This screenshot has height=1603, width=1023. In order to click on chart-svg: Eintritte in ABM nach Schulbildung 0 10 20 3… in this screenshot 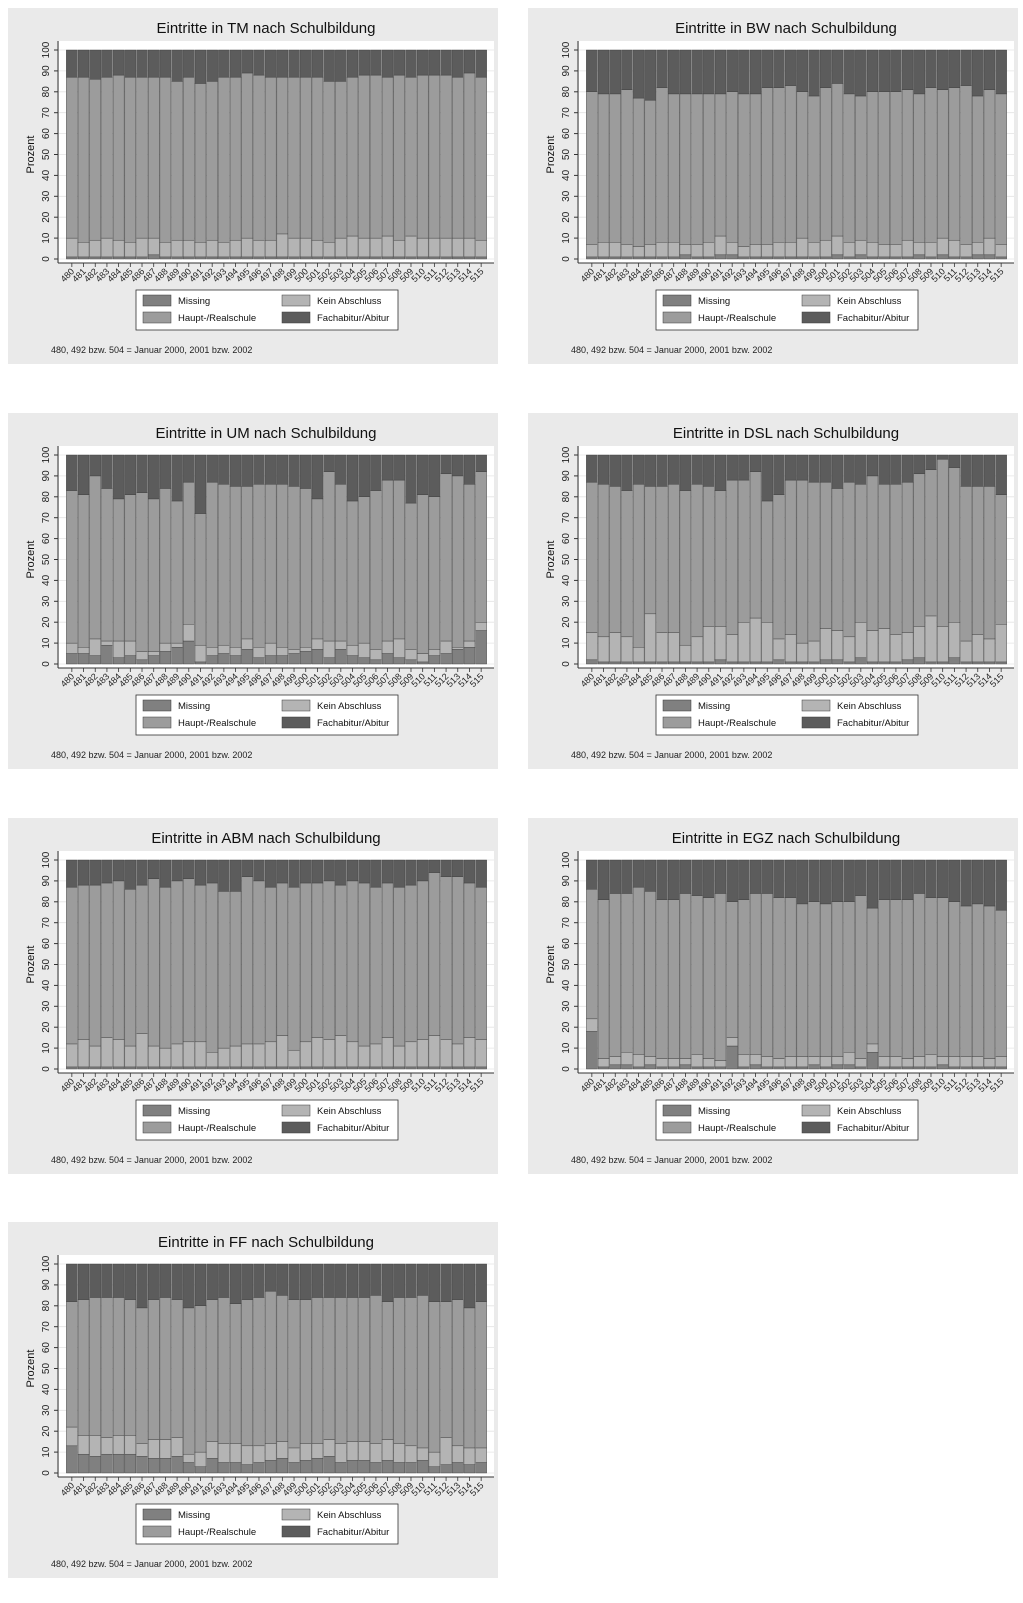, I will do `click(259, 985)`.